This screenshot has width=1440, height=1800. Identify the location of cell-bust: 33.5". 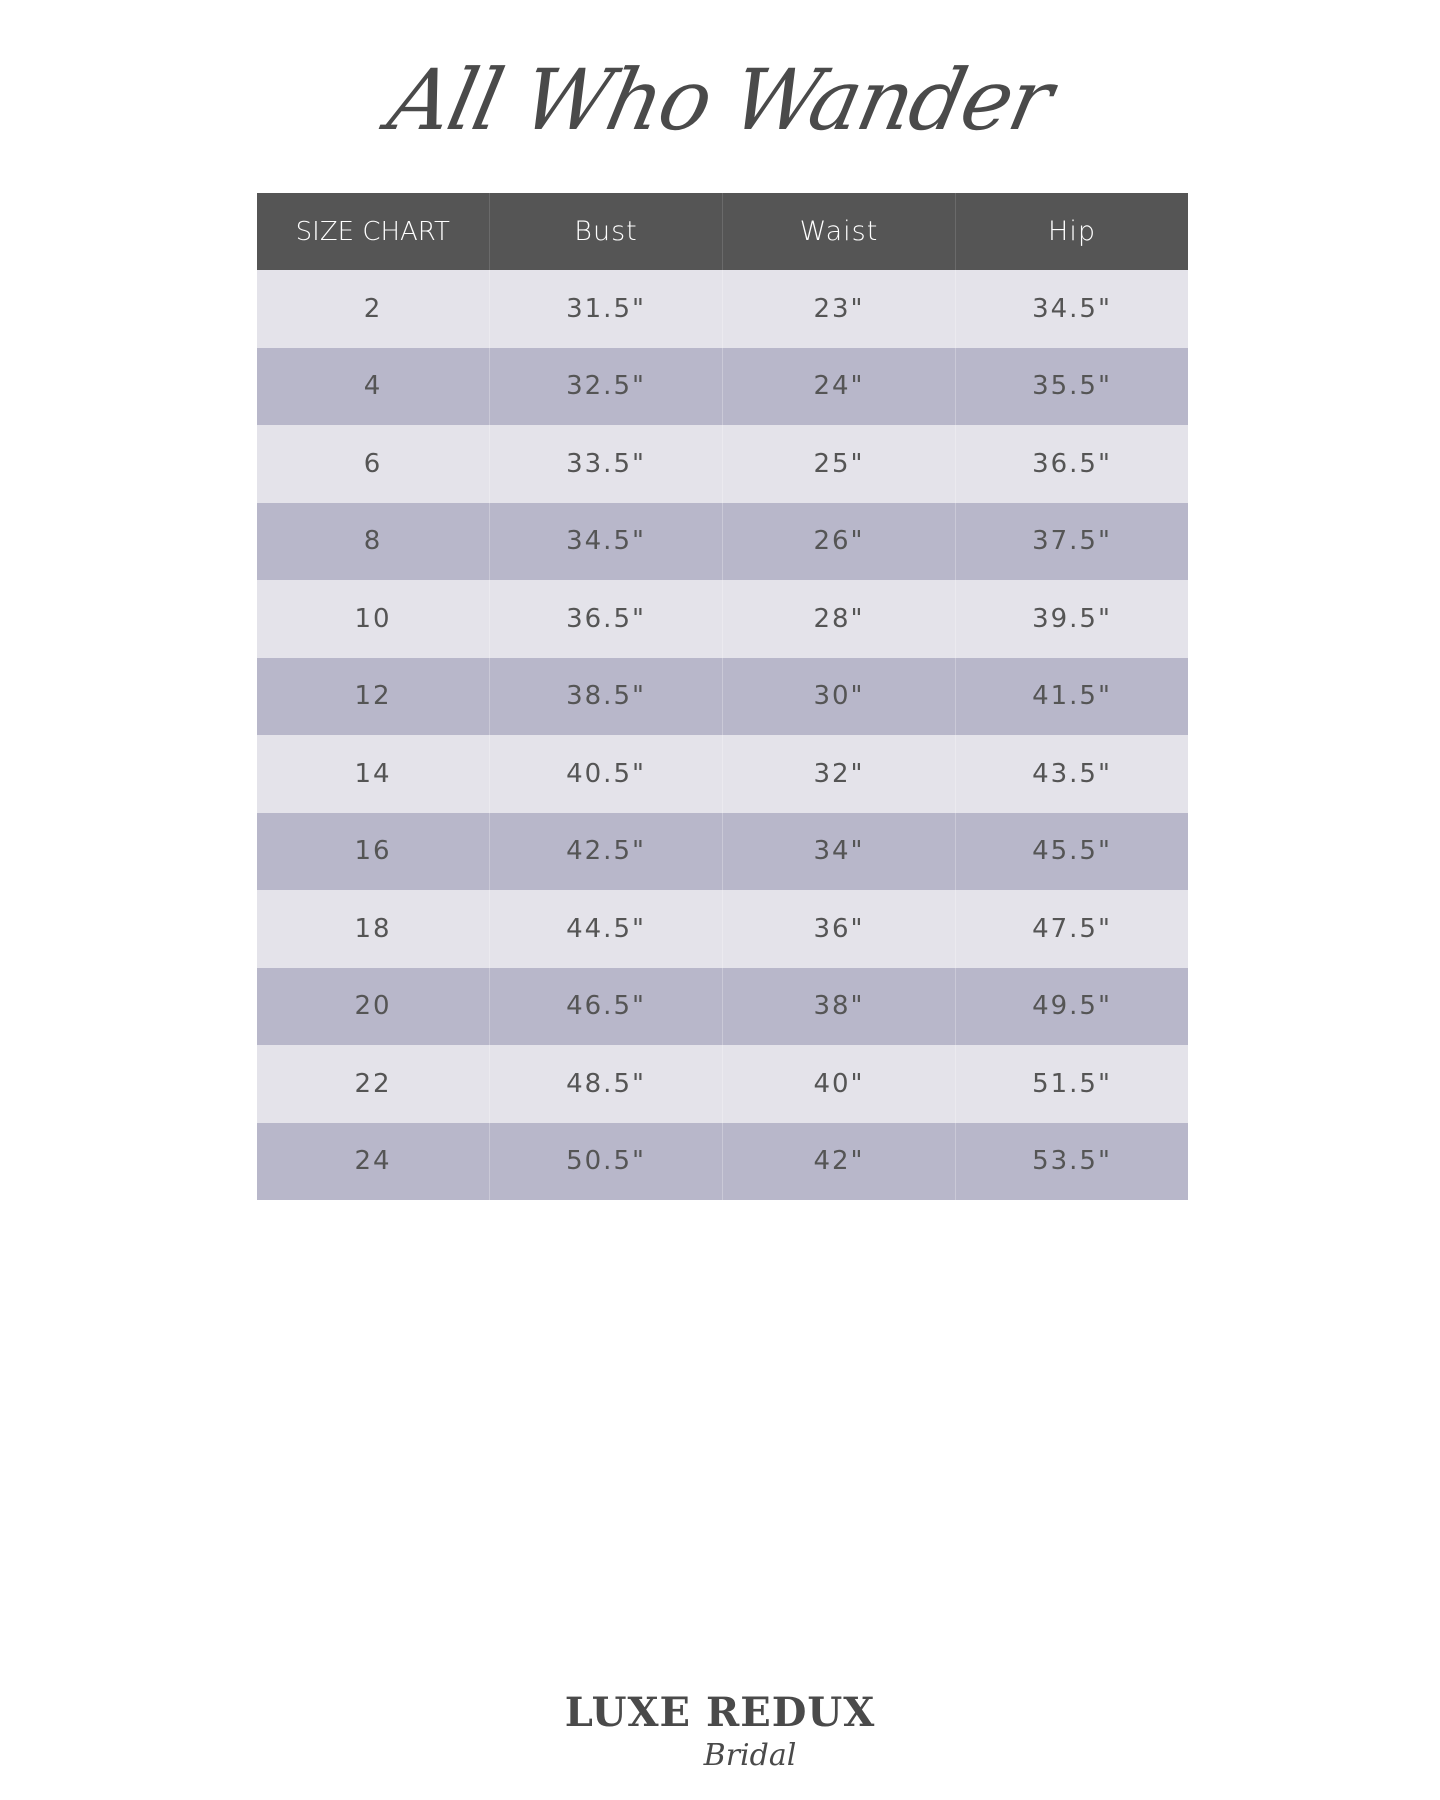
(606, 464).